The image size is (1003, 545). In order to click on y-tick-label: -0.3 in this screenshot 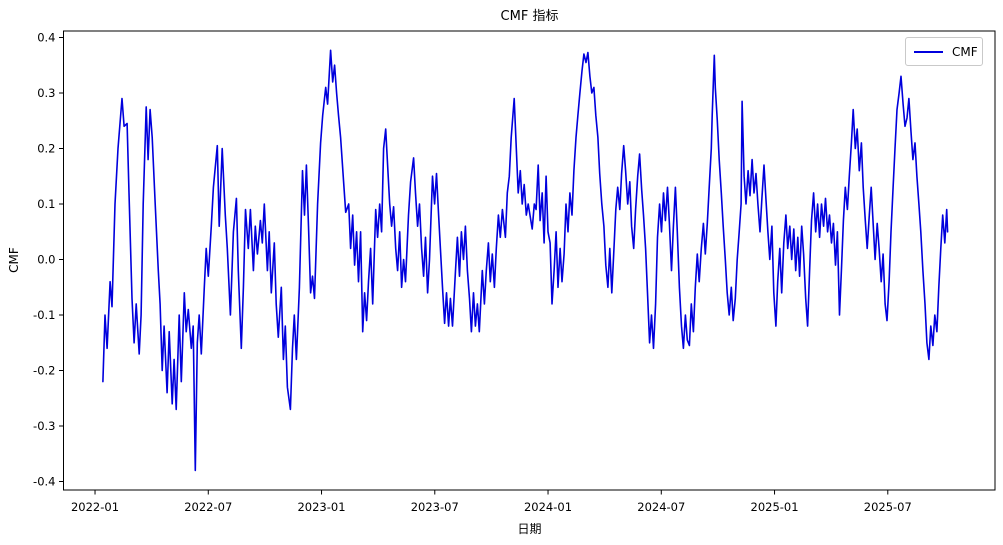, I will do `click(44, 426)`.